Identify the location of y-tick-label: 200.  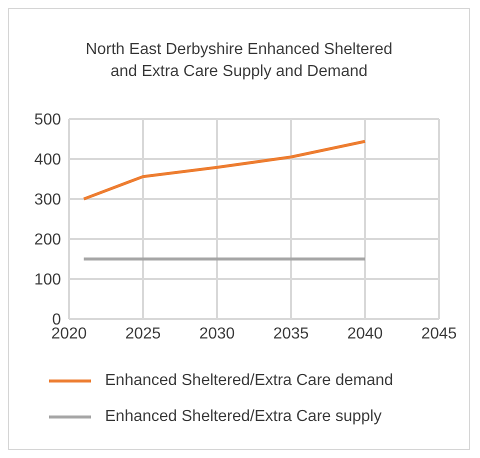
(48, 240).